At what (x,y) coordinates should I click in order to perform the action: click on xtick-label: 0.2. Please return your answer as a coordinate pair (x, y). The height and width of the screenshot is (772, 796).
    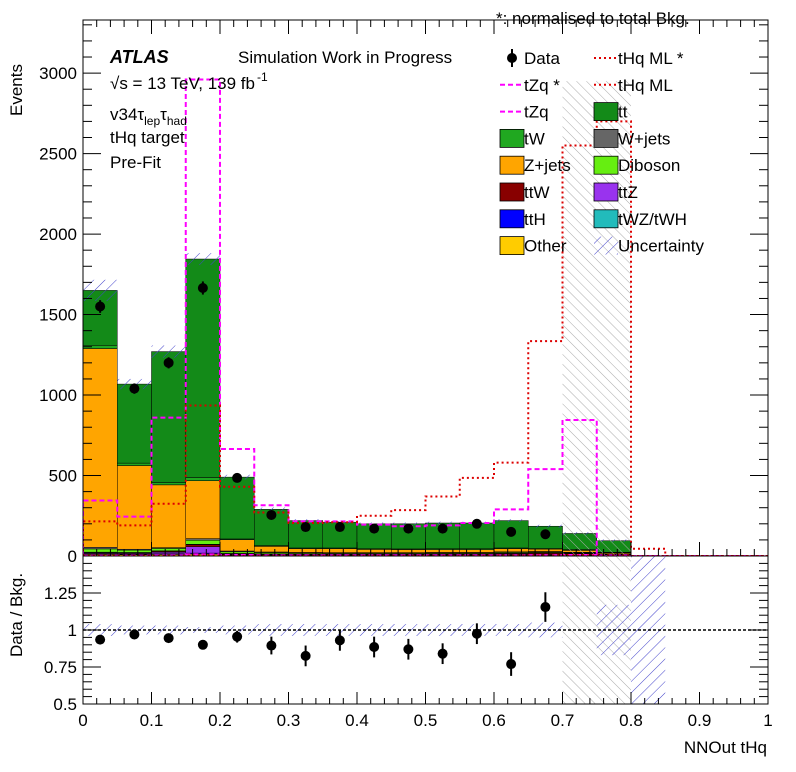
    Looking at the image, I should click on (220, 720).